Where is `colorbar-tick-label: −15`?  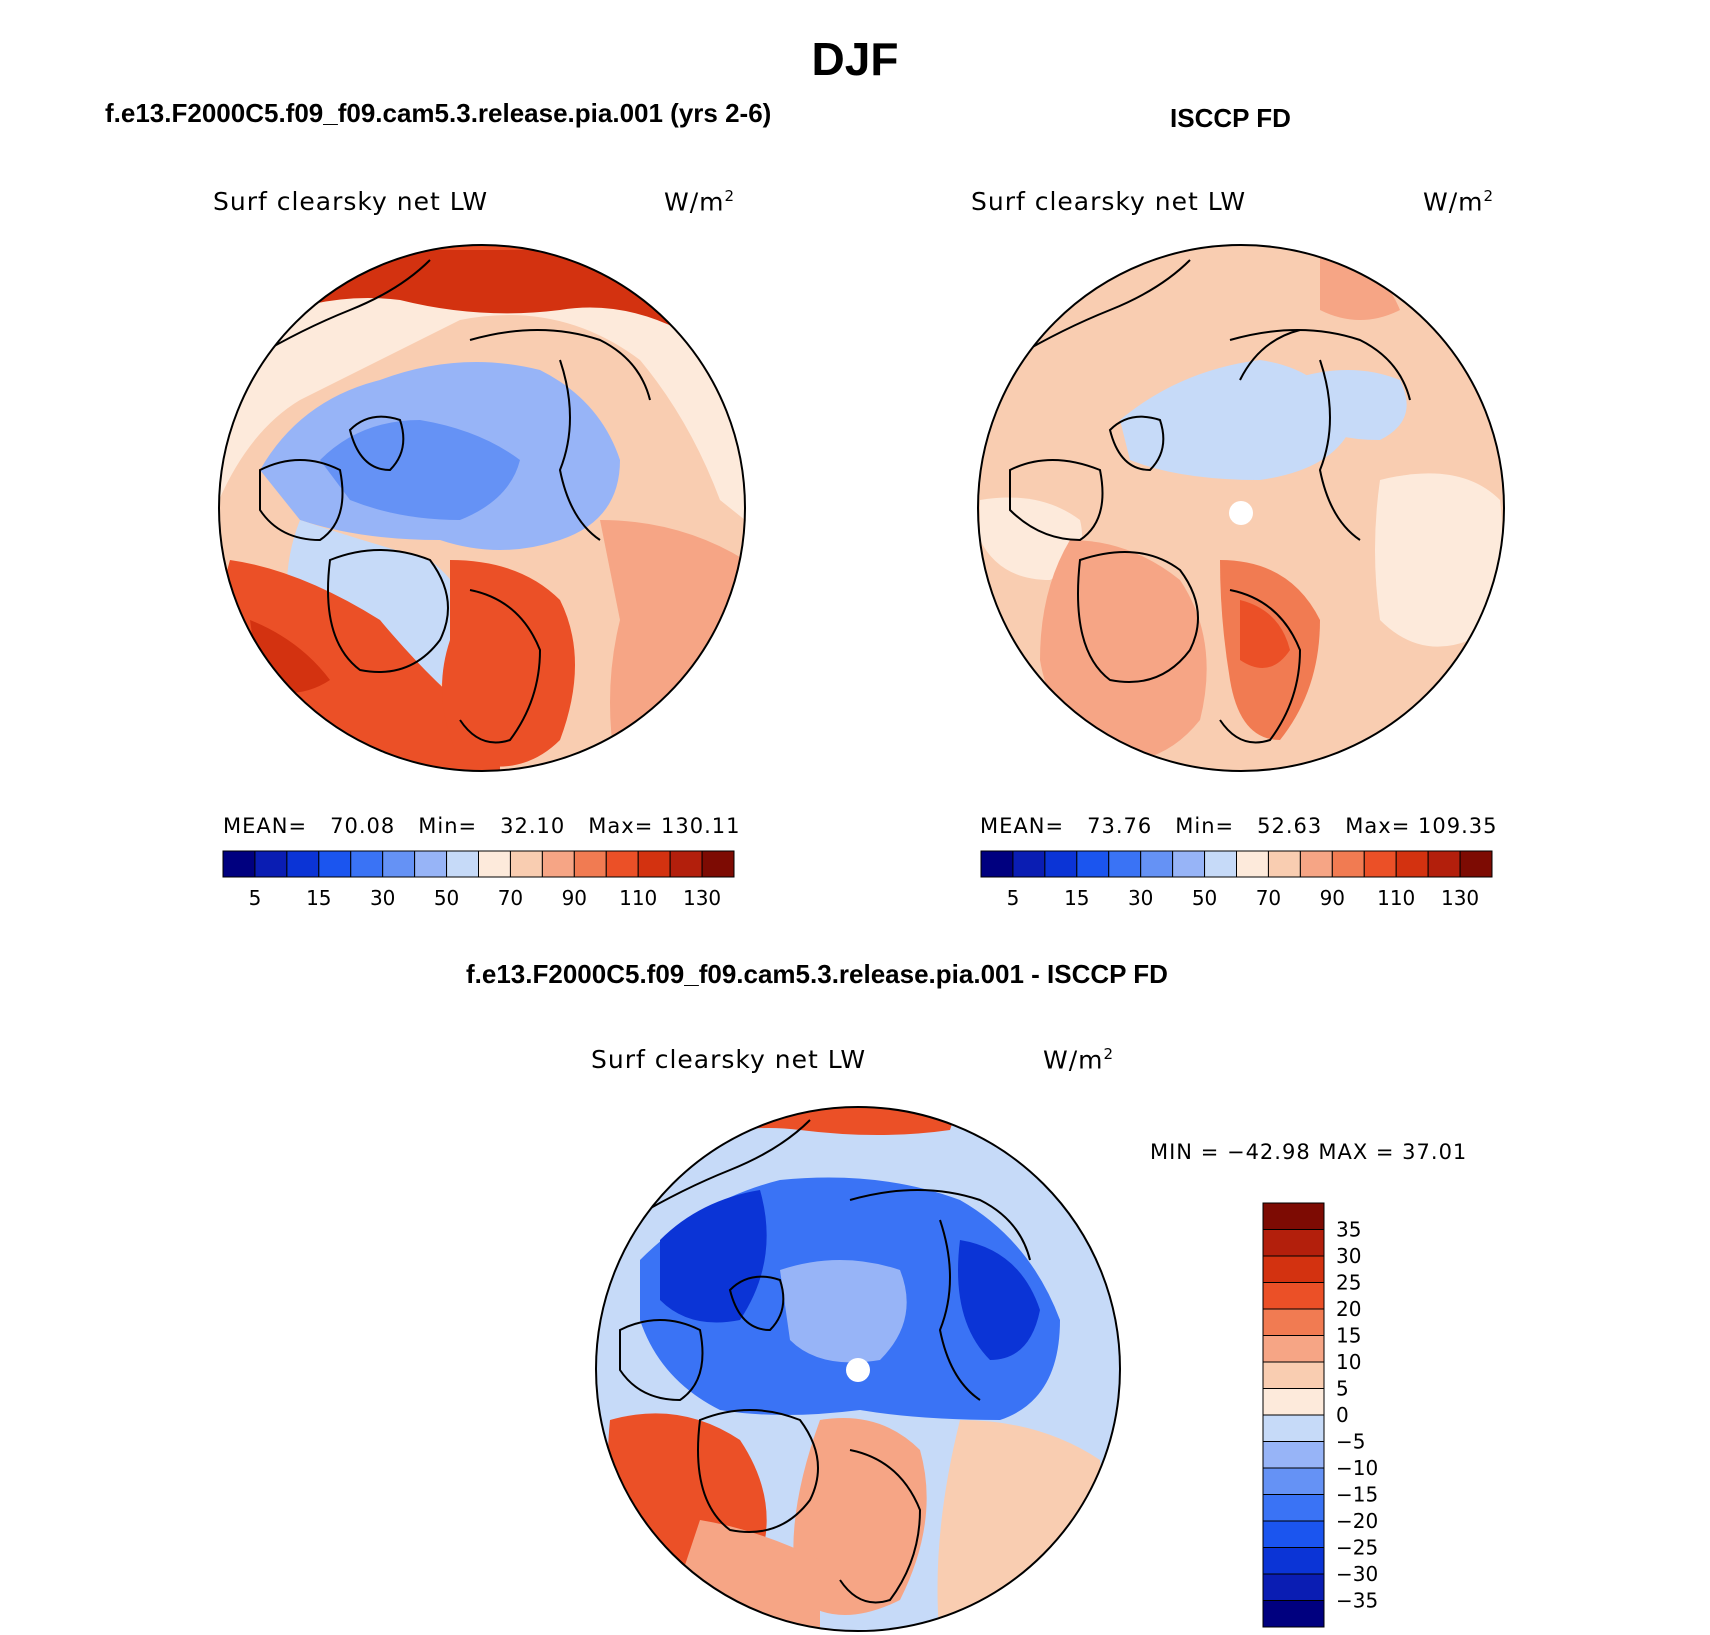 colorbar-tick-label: −15 is located at coordinates (1357, 1495).